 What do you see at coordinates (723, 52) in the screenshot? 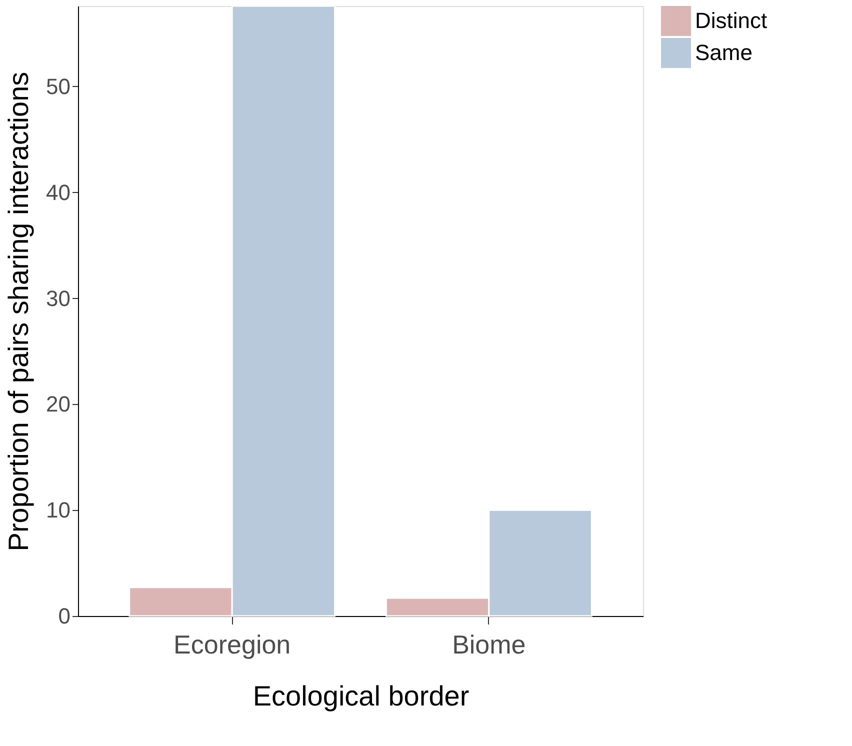
I see `legend-label: Same` at bounding box center [723, 52].